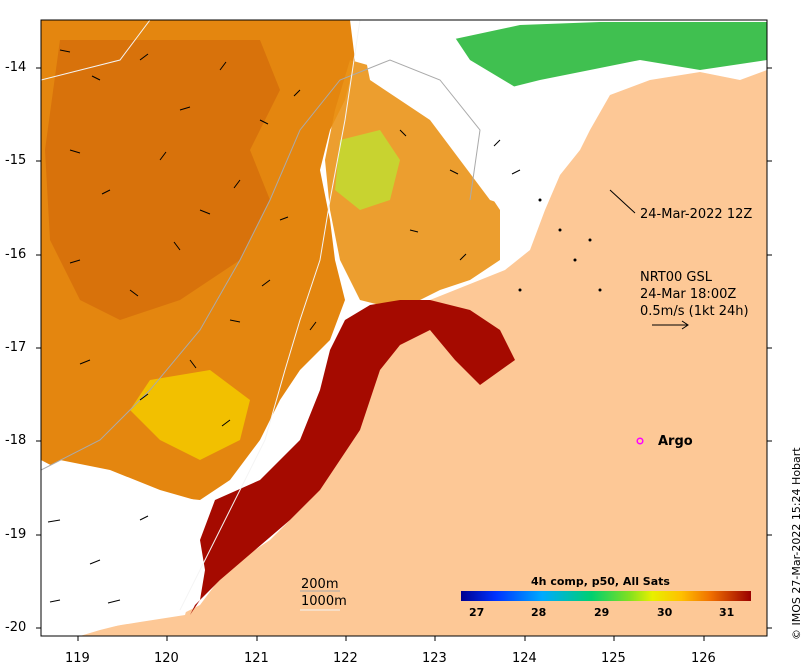 The height and width of the screenshot is (672, 810). I want to click on sst-warm-east, so click(412, 185).